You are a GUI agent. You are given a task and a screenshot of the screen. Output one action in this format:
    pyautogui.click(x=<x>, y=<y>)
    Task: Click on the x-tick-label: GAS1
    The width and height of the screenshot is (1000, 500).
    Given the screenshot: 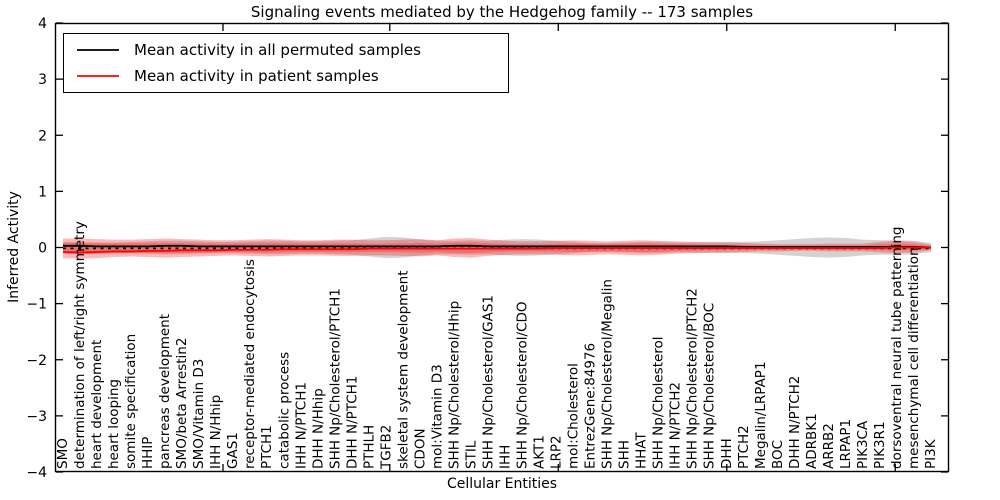 What is the action you would take?
    pyautogui.click(x=233, y=450)
    